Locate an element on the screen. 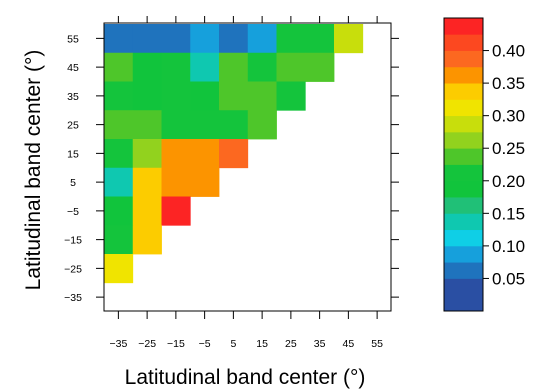  x-axis-title: Latitudinal band center (°) is located at coordinates (245, 377).